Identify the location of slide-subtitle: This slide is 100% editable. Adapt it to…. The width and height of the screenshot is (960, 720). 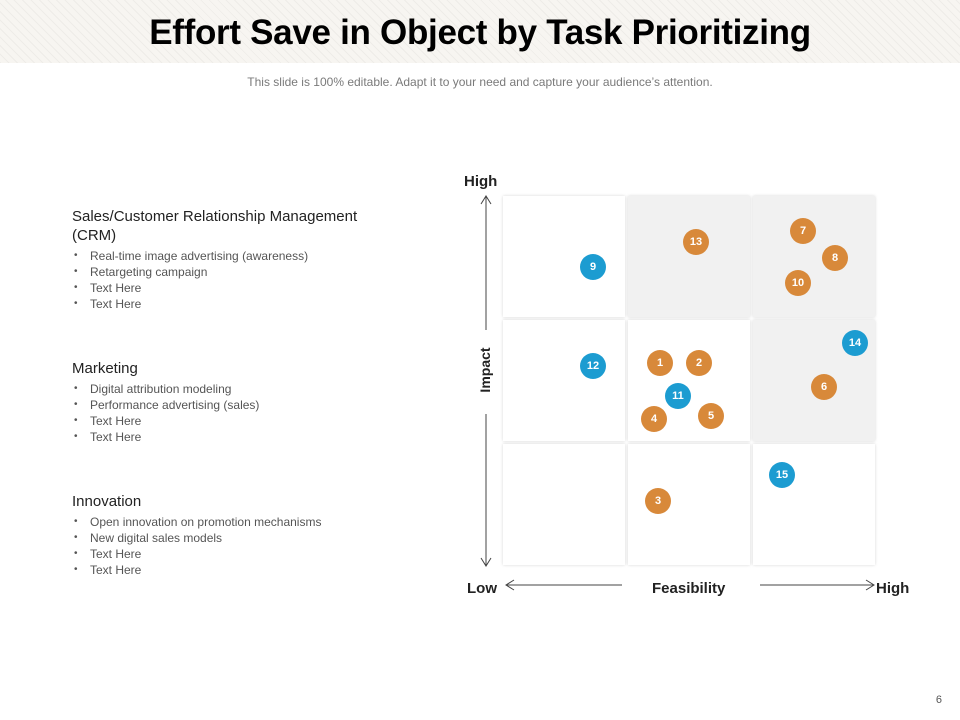
(480, 82).